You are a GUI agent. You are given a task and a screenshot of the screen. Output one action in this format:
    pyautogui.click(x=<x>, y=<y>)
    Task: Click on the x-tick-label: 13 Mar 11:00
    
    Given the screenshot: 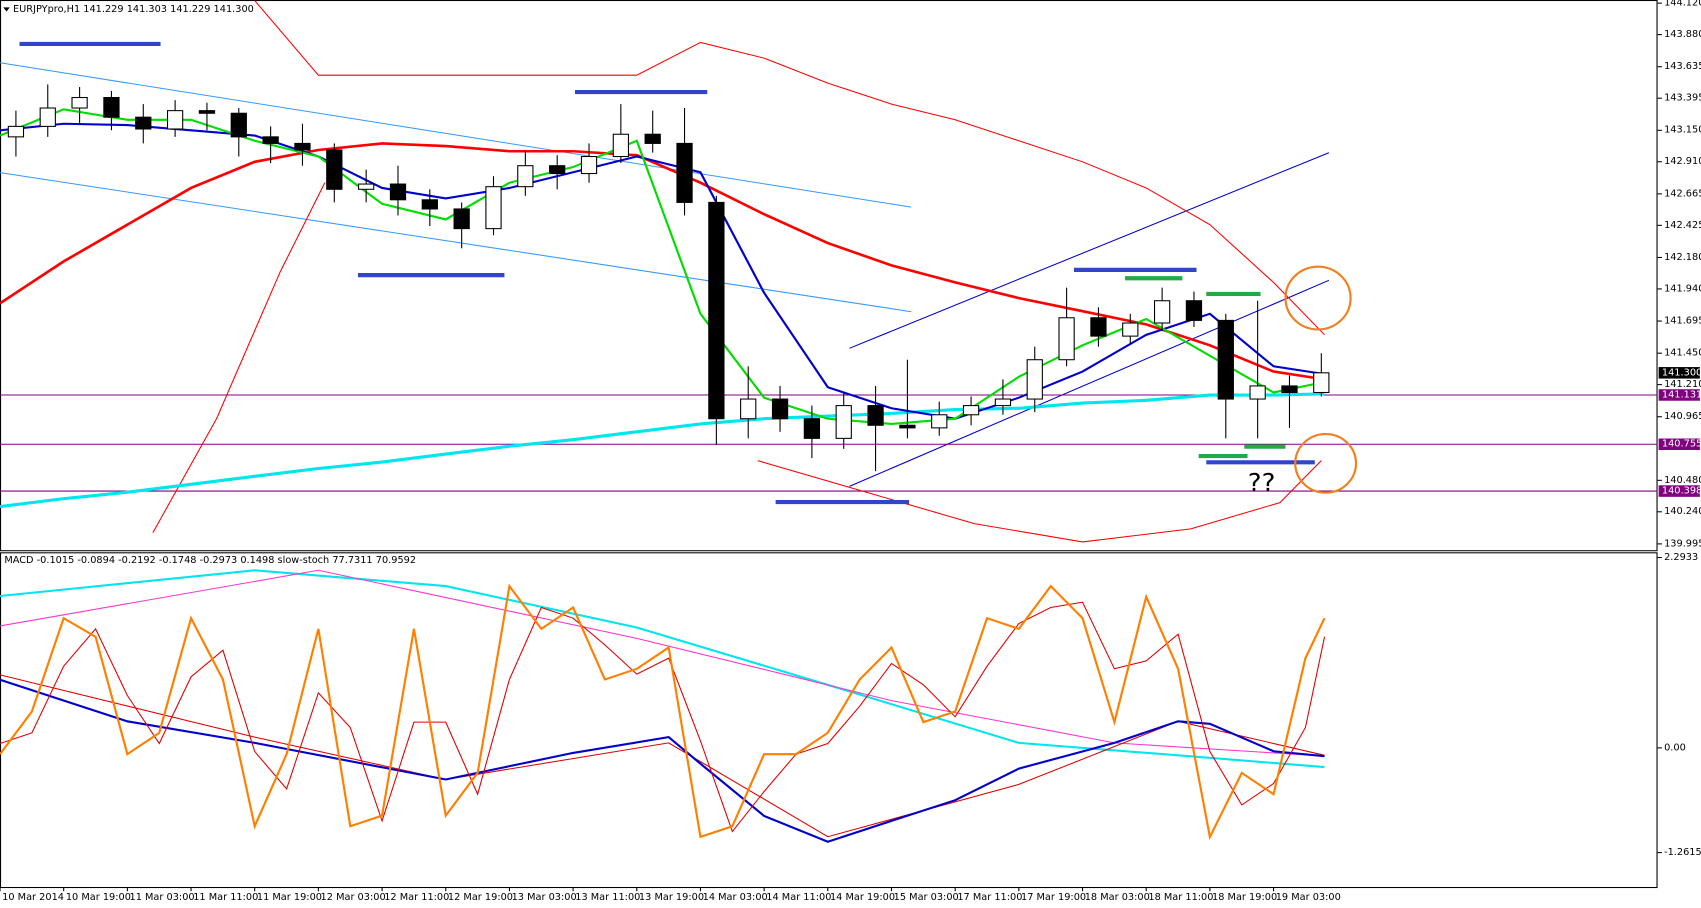 What is the action you would take?
    pyautogui.click(x=607, y=897)
    